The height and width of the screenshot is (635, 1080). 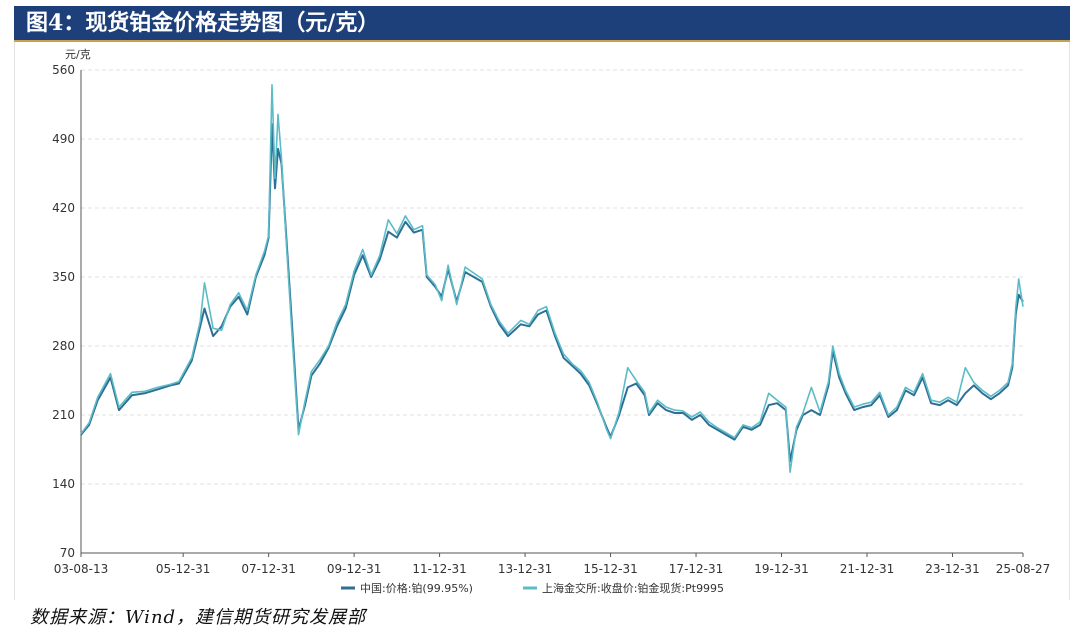 I want to click on legend: 中国:价格:铂(99.95%) 上海金交所:收盘价:铂金现货:Pt9995, so click(x=532, y=588).